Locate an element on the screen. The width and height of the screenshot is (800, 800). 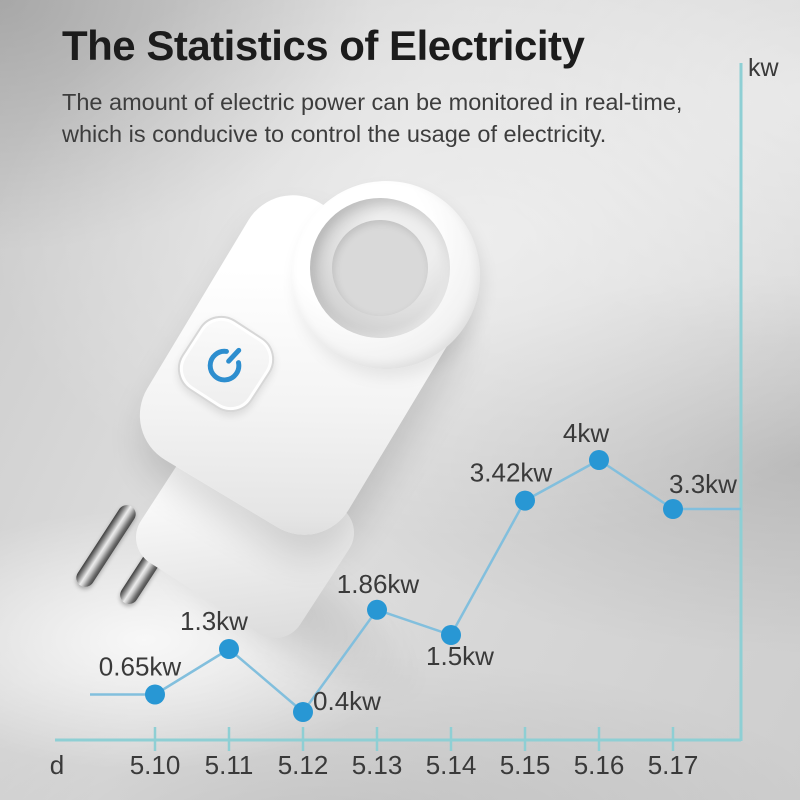
page-title: The Statistics of Electricity is located at coordinates (323, 45).